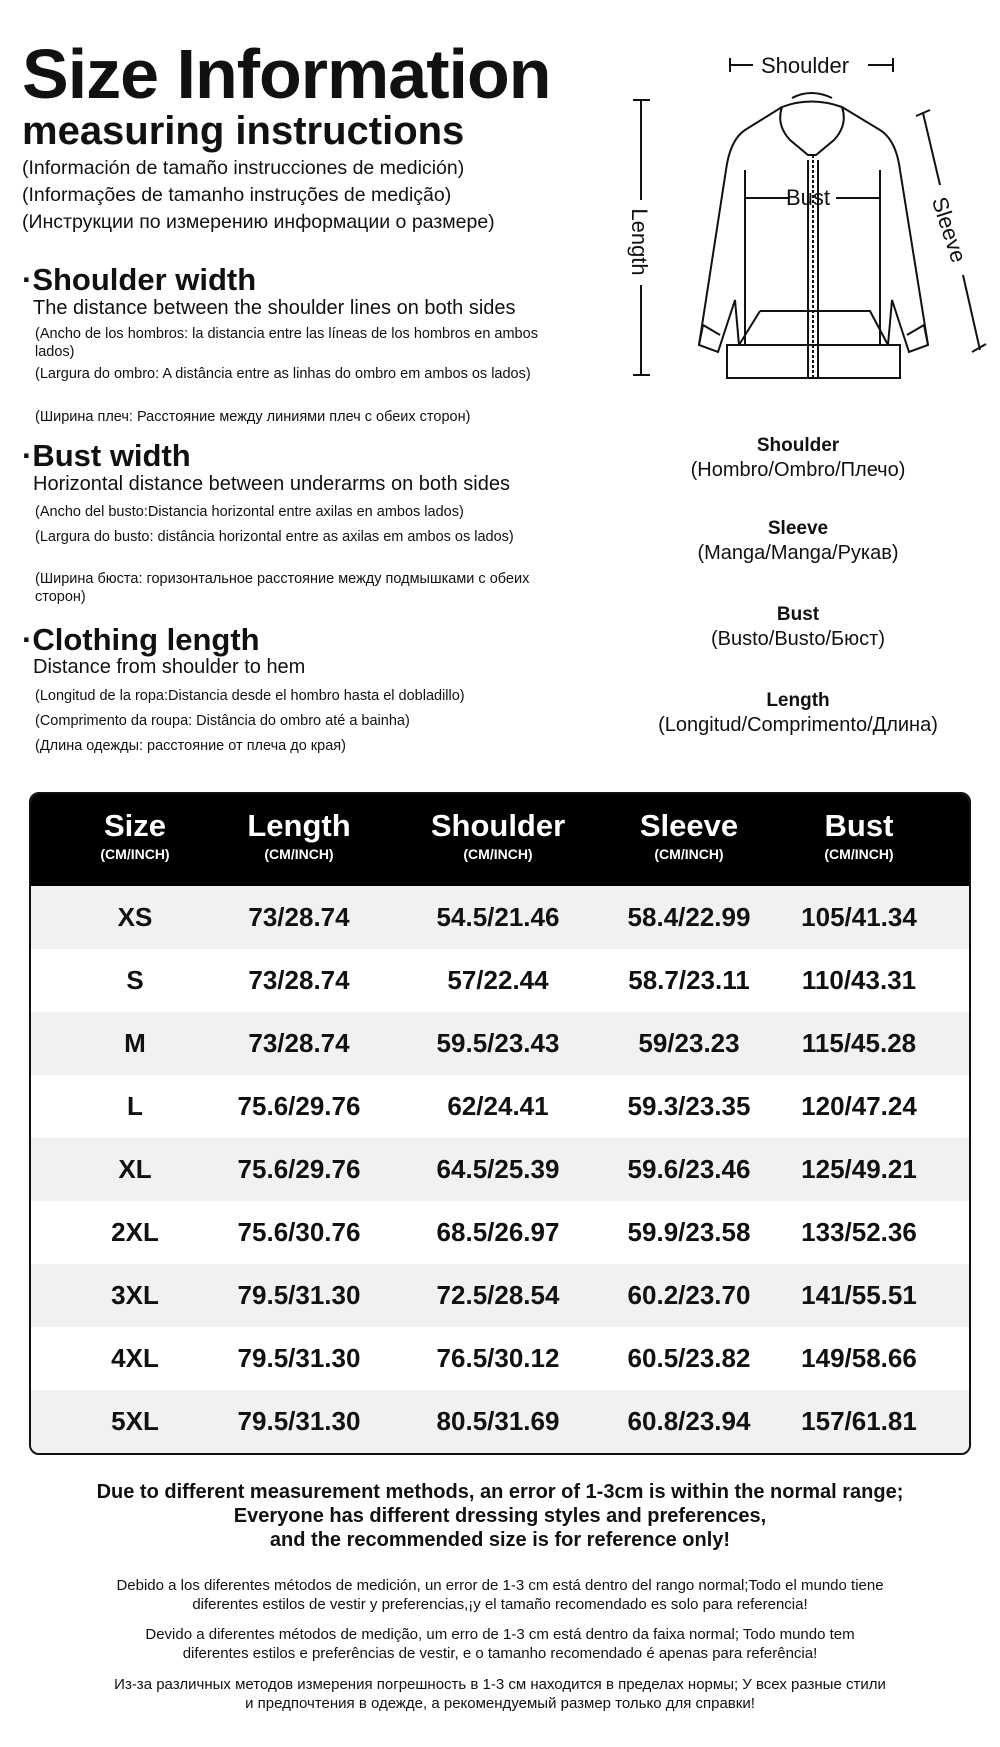 The height and width of the screenshot is (1747, 1000). I want to click on legend-translation: (Busto/Busto/Бюст), so click(797, 639).